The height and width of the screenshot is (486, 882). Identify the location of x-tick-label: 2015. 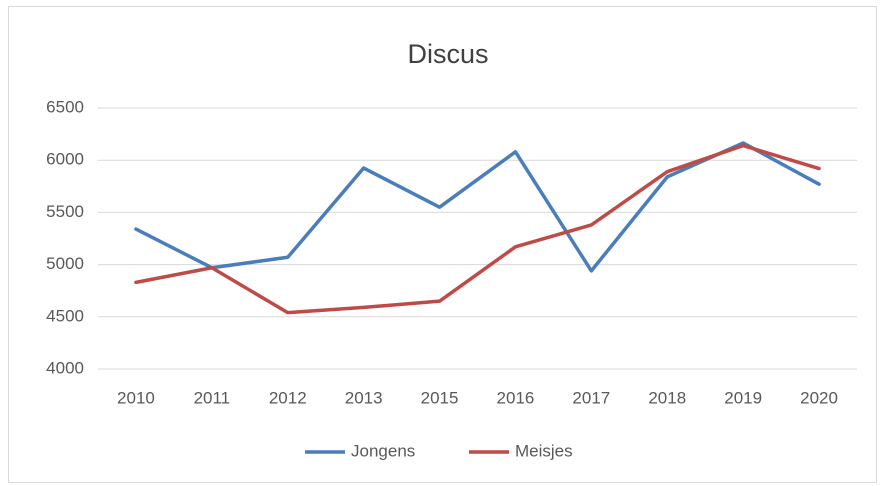
(440, 397).